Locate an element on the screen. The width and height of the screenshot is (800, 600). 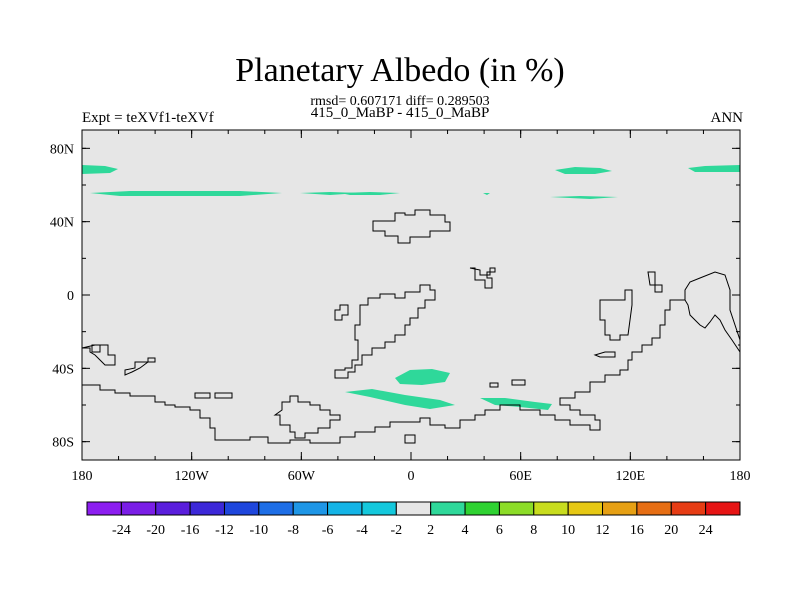
colorbar-label: 2 is located at coordinates (430, 530).